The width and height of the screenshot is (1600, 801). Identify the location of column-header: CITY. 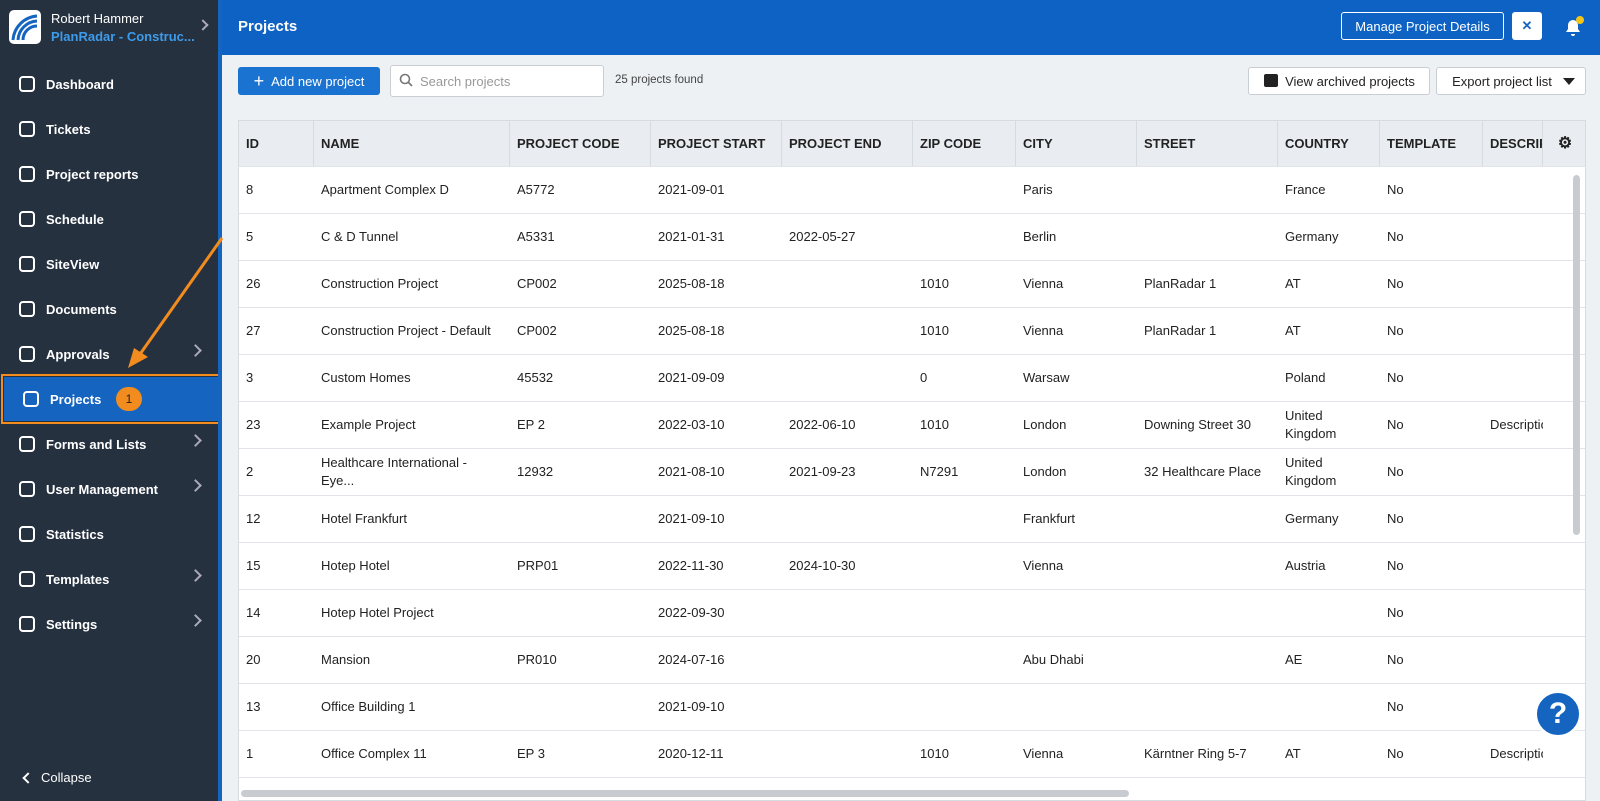
(1076, 143).